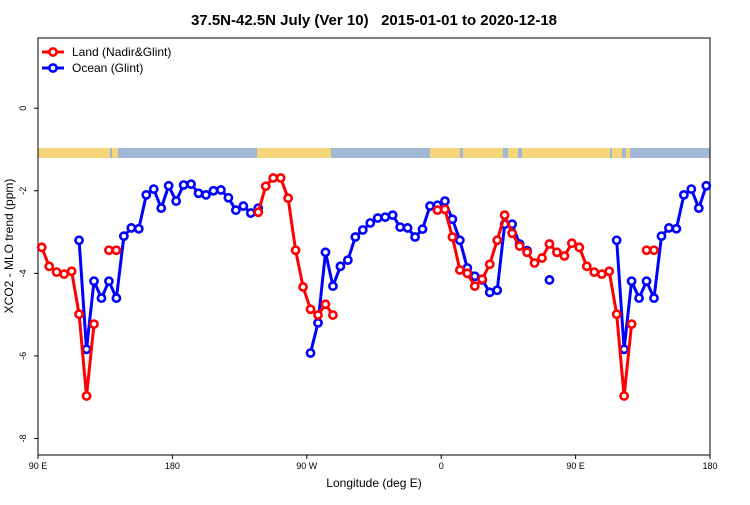 This screenshot has height=505, width=750. I want to click on y-tick-label: -6, so click(23, 356).